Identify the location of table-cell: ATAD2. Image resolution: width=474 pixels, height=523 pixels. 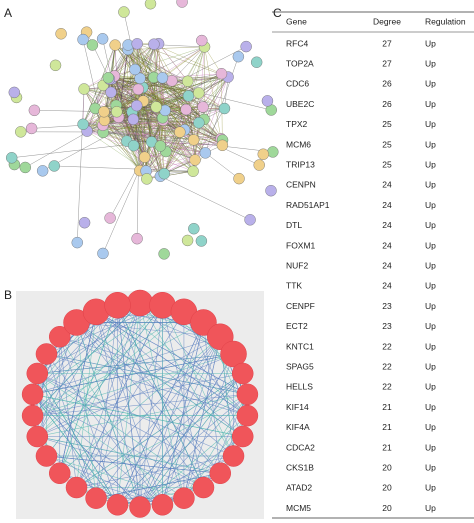
(299, 488).